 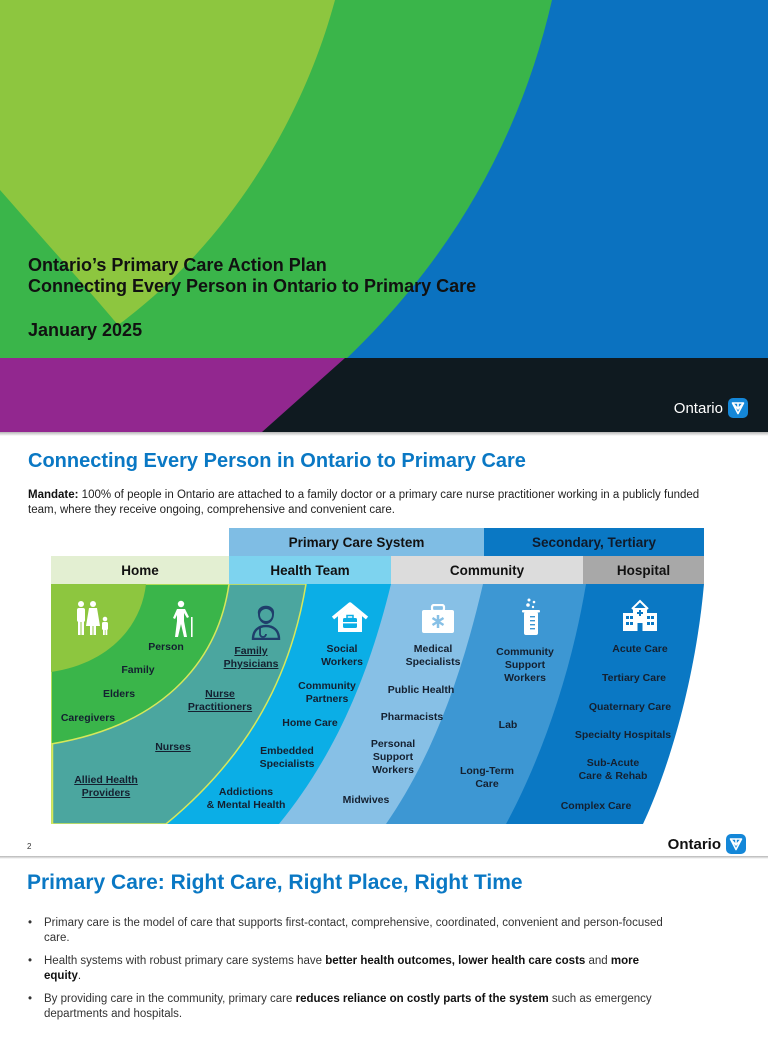 What do you see at coordinates (251, 651) in the screenshot?
I see `label-family-physicians-line1: Family` at bounding box center [251, 651].